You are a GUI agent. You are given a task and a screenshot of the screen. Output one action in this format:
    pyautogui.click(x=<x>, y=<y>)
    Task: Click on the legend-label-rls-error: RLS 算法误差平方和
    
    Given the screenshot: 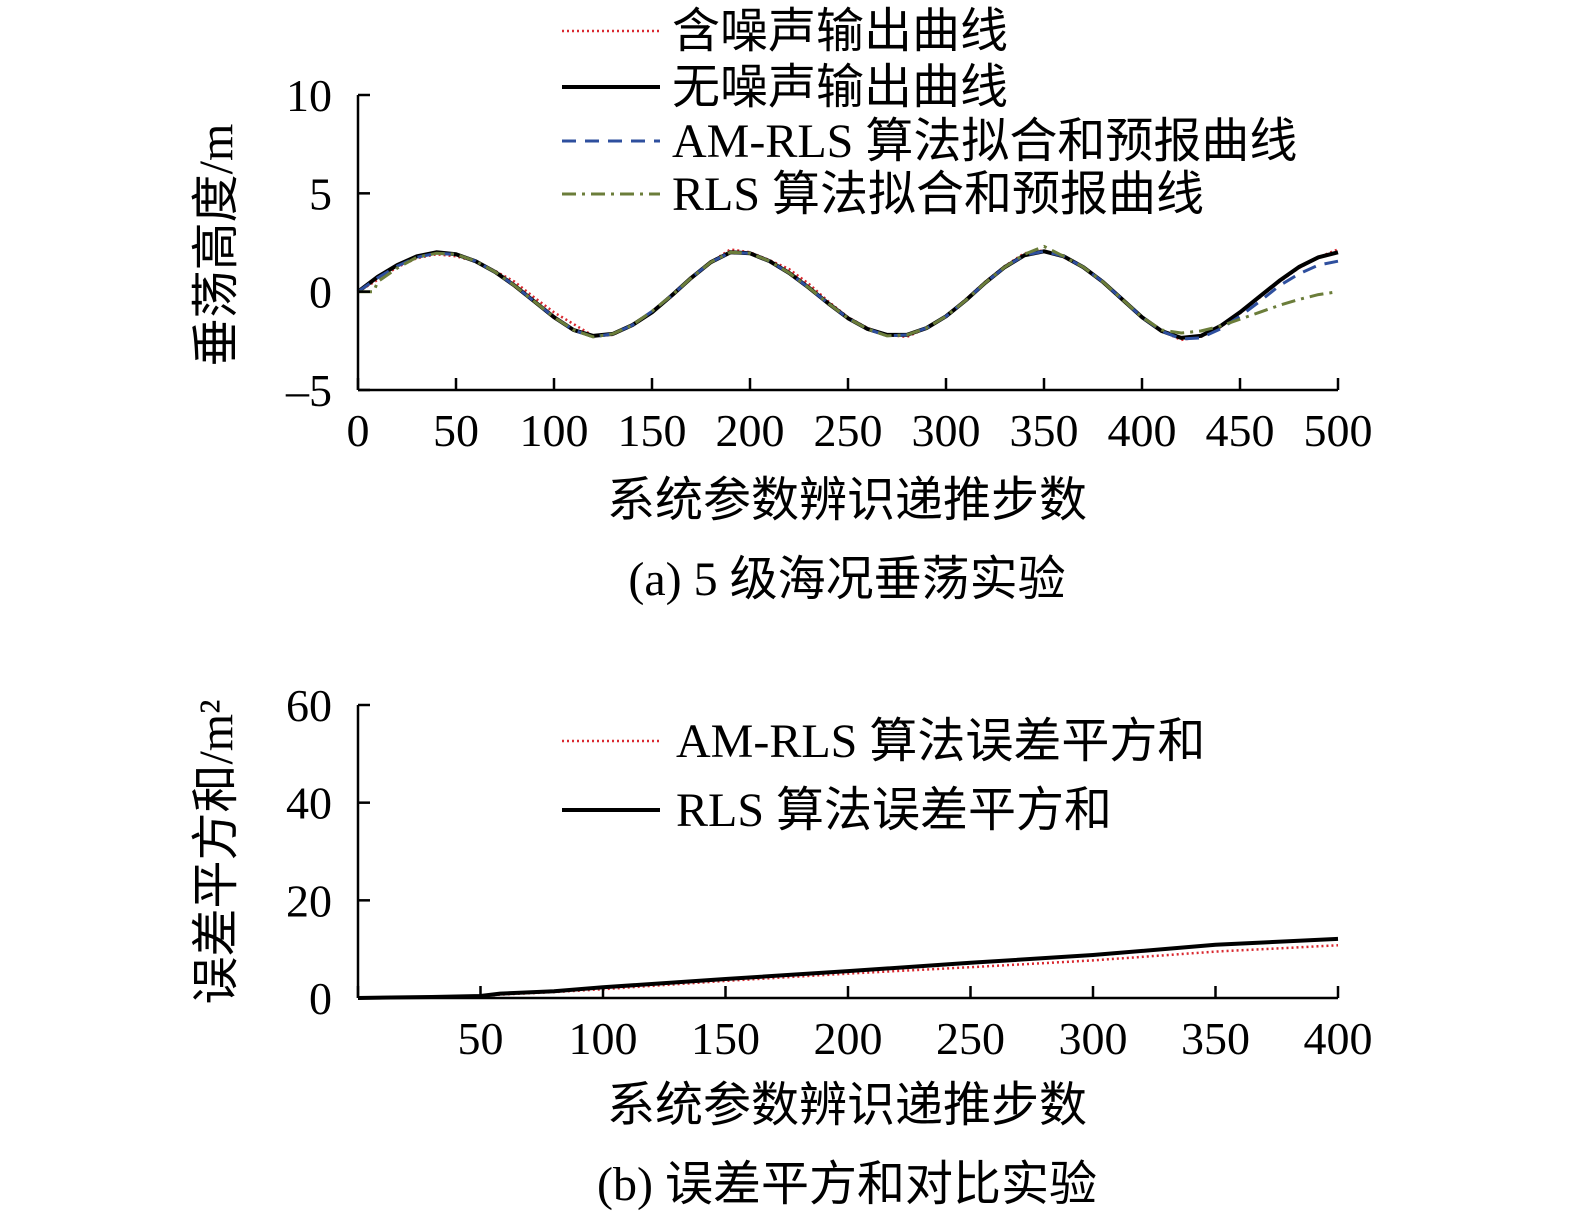 What is the action you would take?
    pyautogui.click(x=894, y=810)
    